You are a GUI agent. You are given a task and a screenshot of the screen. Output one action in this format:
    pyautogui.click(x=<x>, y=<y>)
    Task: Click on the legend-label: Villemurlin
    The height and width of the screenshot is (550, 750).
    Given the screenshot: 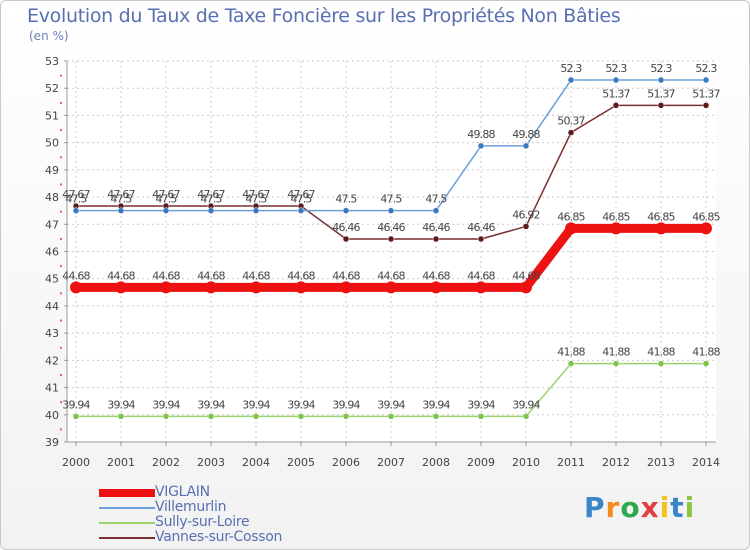 What is the action you would take?
    pyautogui.click(x=191, y=507)
    